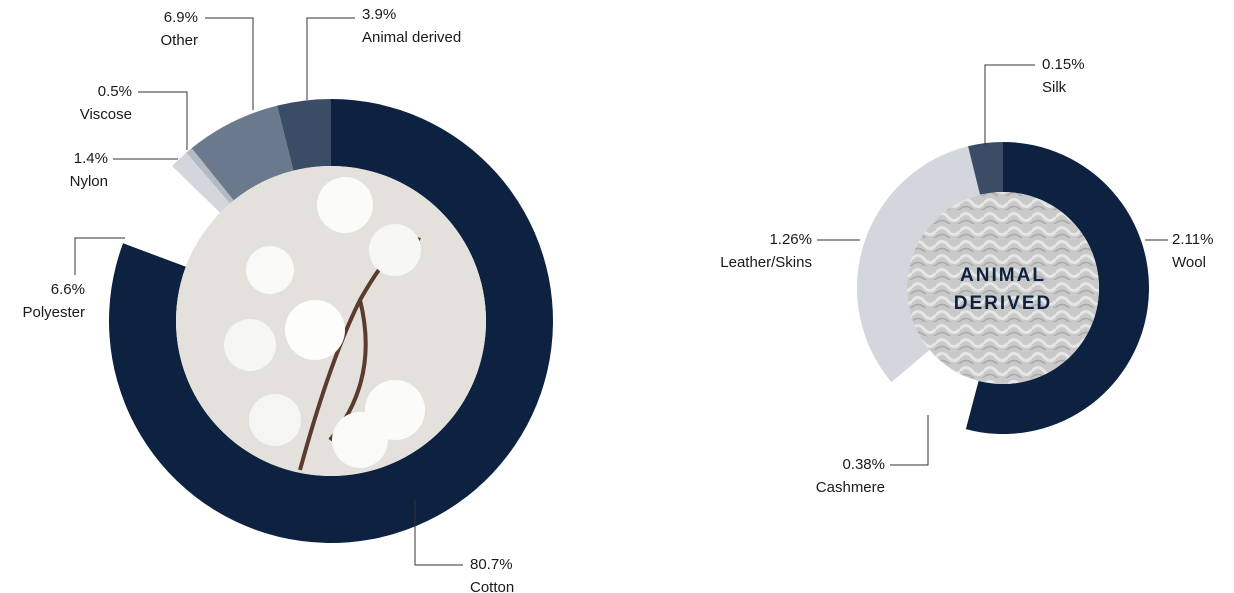  Describe the element at coordinates (53, 312) in the screenshot. I see `category-label: Polyester` at that location.